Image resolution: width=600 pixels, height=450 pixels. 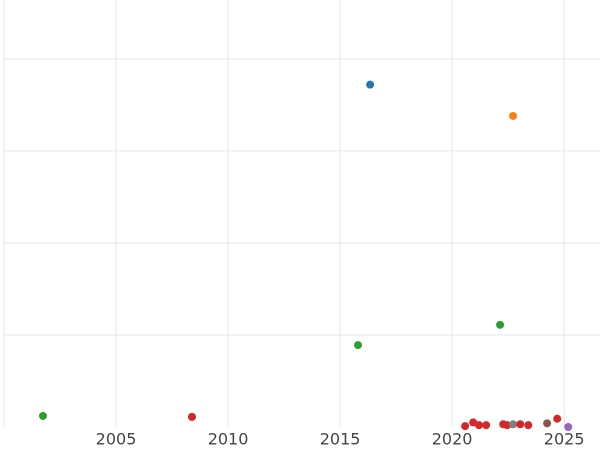 I want to click on x-tick-label: 2010, so click(x=228, y=439).